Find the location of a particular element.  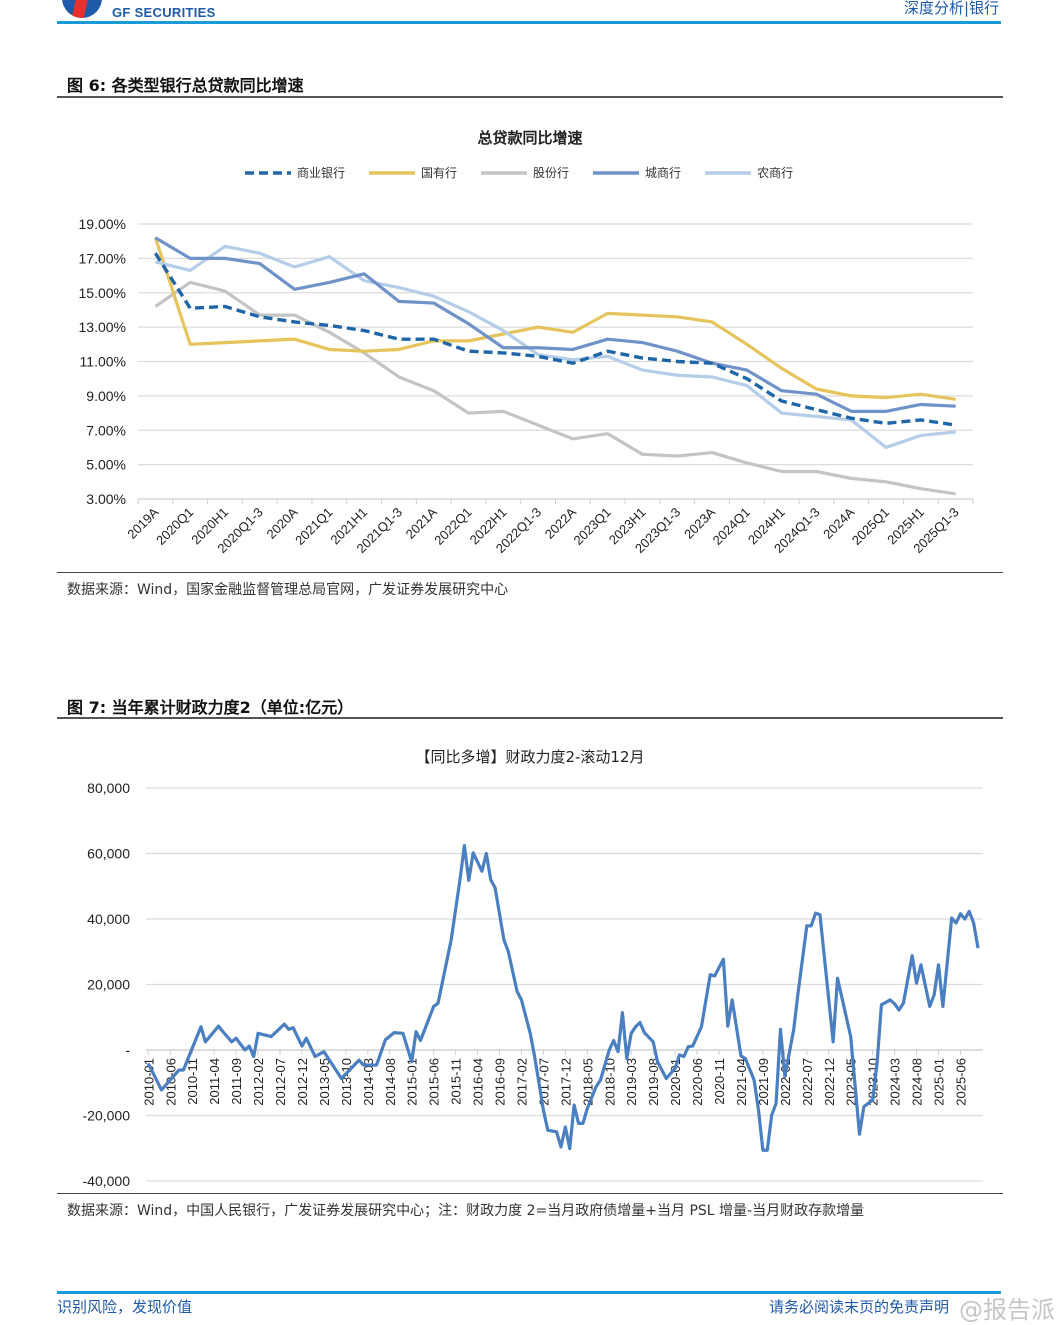

y-tick-label: 40,000 is located at coordinates (108, 919).